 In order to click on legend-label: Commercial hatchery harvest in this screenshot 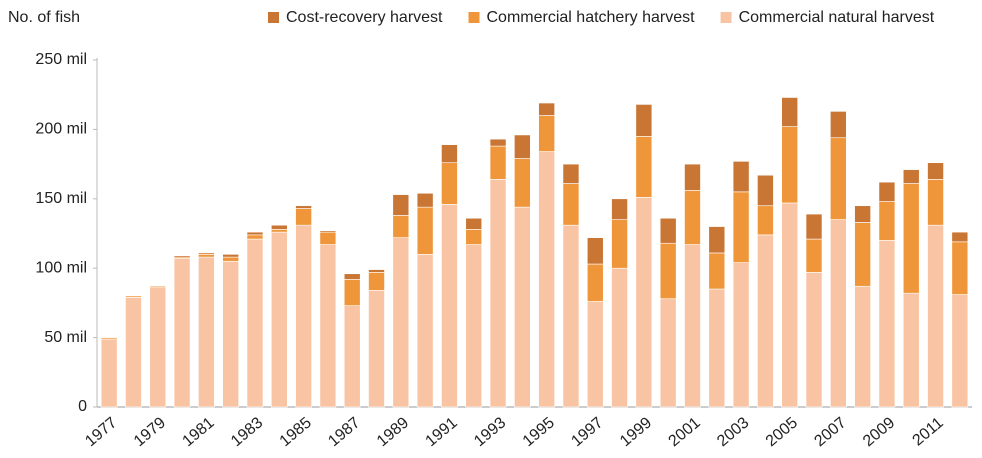, I will do `click(591, 17)`.